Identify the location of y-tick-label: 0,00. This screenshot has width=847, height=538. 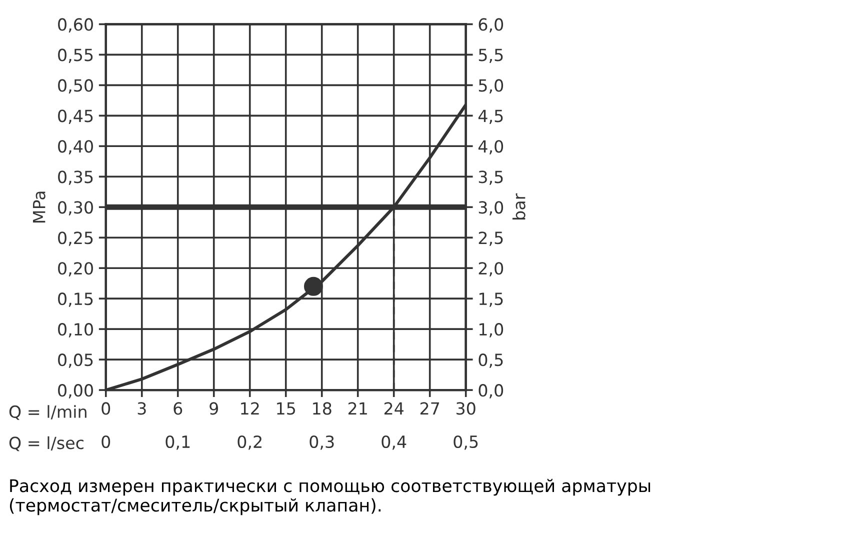
(75, 391).